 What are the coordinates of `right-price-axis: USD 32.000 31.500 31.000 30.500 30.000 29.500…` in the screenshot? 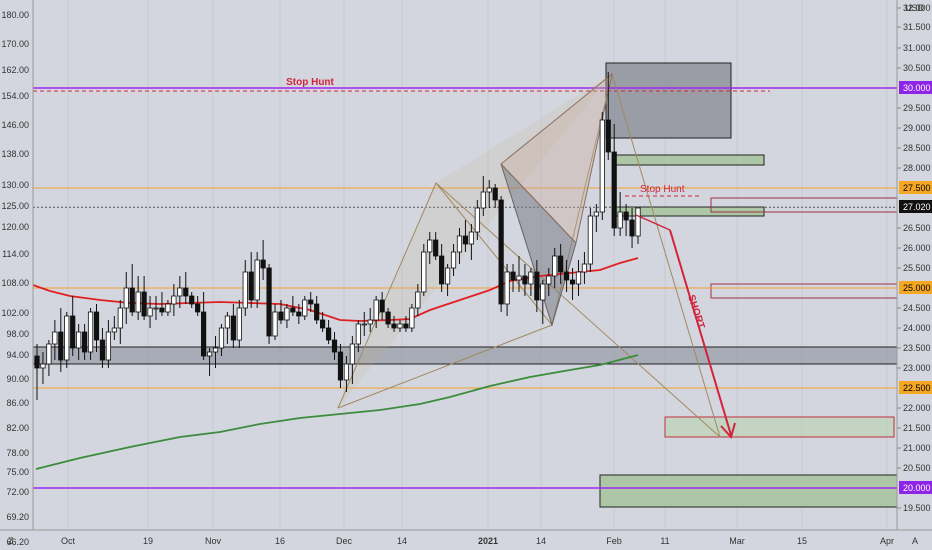 It's located at (914, 275).